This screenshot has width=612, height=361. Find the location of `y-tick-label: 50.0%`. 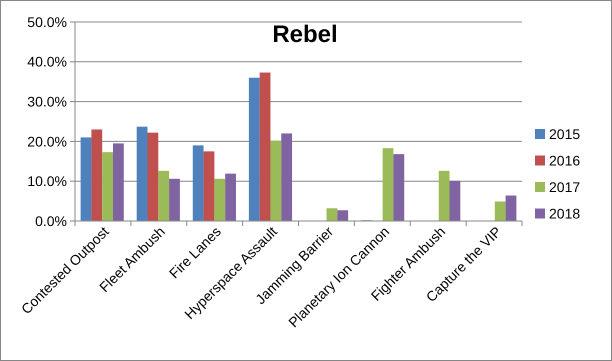

y-tick-label: 50.0% is located at coordinates (47, 22).